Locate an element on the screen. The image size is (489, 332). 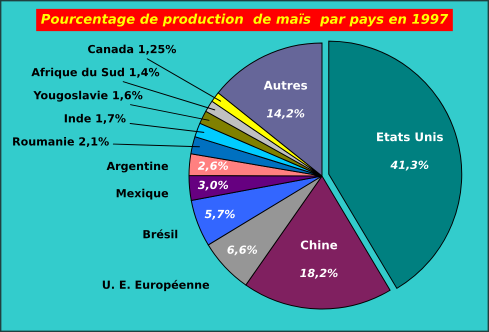
slice-label: Brésil is located at coordinates (160, 233).